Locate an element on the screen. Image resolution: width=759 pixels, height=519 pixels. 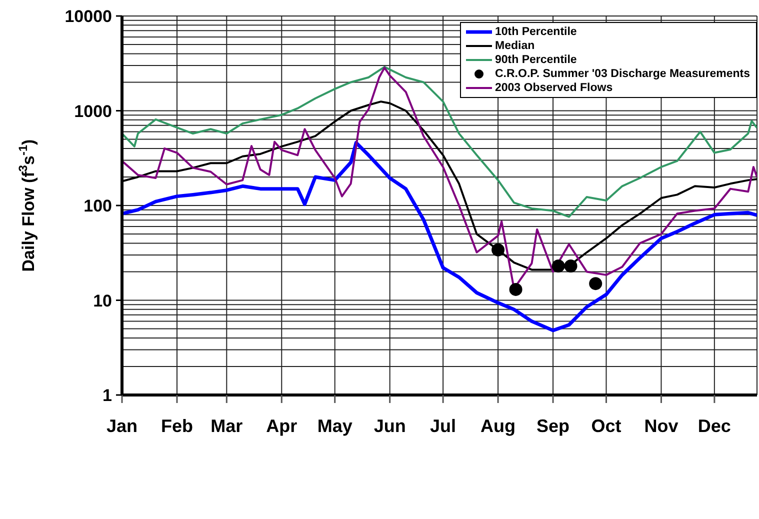
legend-label: Median is located at coordinates (515, 46).